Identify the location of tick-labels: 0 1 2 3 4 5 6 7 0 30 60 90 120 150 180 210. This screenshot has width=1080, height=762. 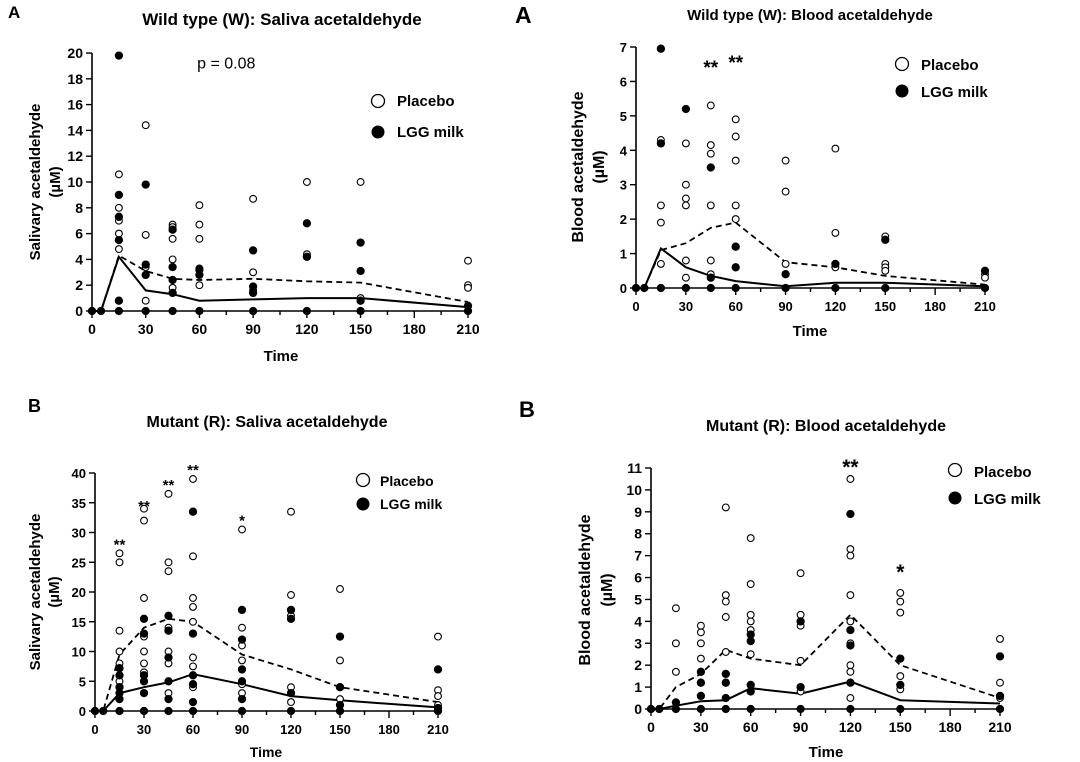
(808, 177).